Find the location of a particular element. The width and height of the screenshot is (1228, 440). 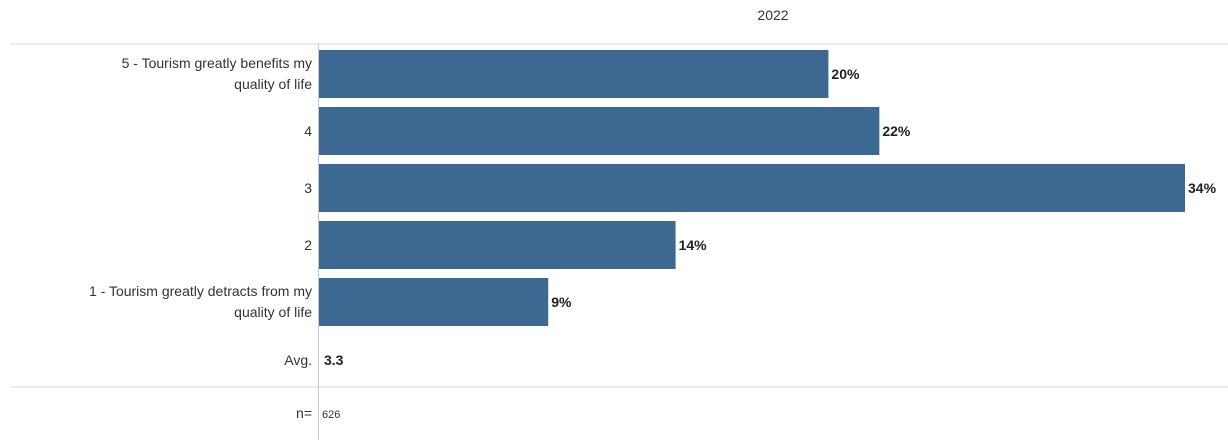

bar-value-label: 14% is located at coordinates (693, 245).